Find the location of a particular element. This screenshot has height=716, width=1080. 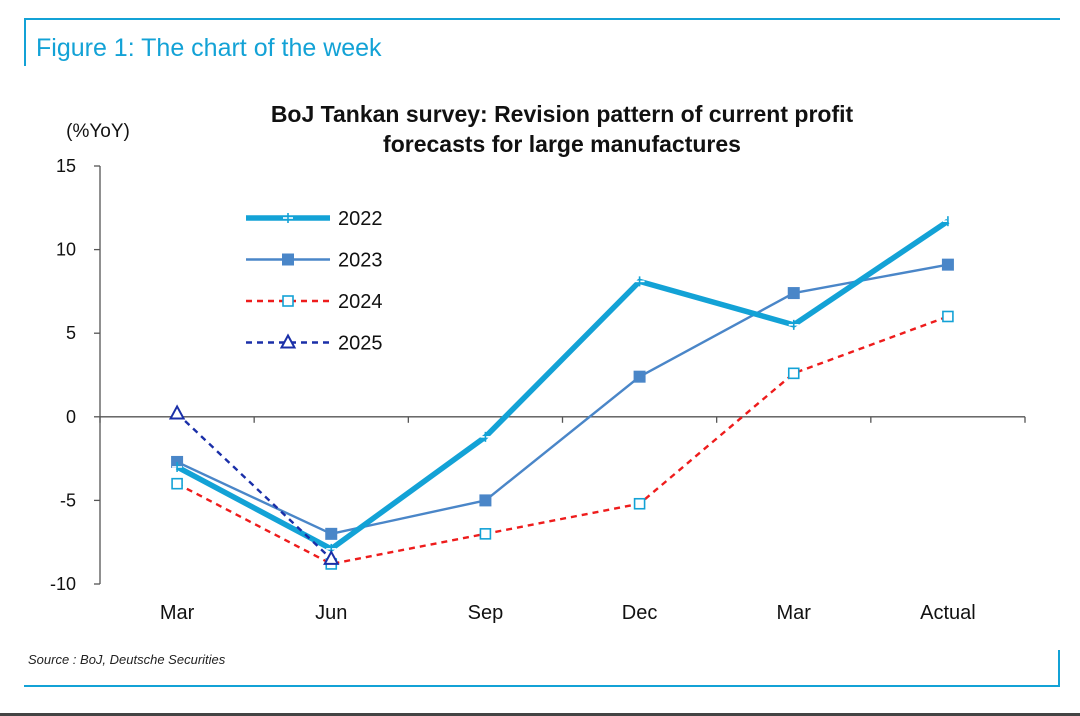

top-rule is located at coordinates (542, 19).